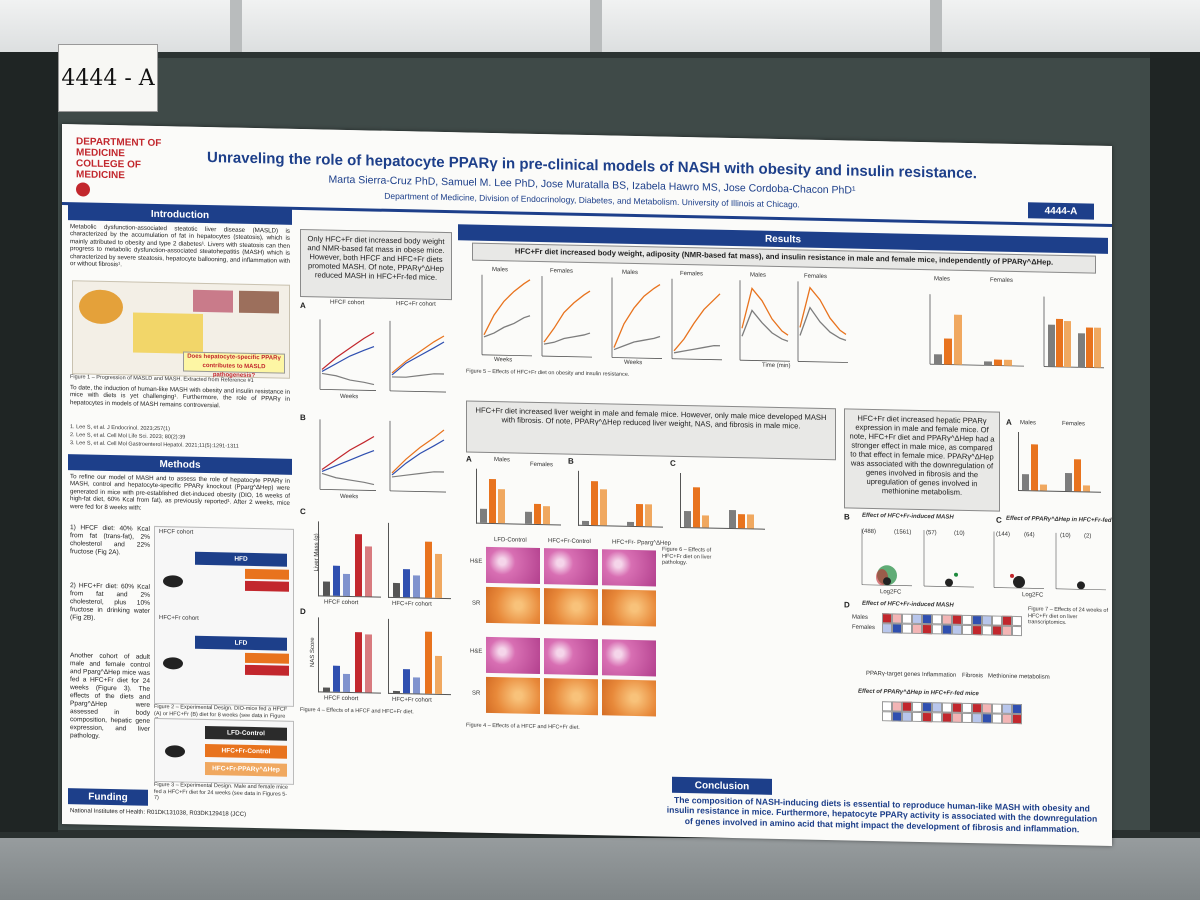  Describe the element at coordinates (382, 406) in the screenshot. I see `figure4-line-charts` at that location.